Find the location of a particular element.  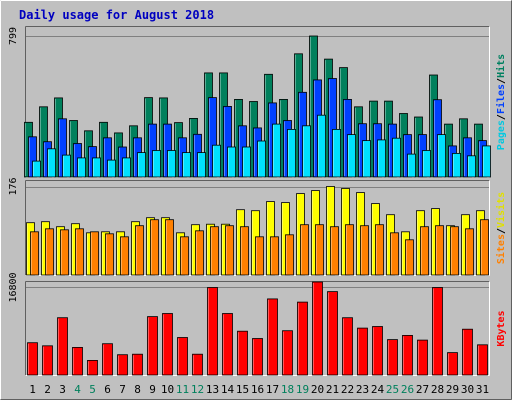

x-tick-label: 25 is located at coordinates (392, 389).